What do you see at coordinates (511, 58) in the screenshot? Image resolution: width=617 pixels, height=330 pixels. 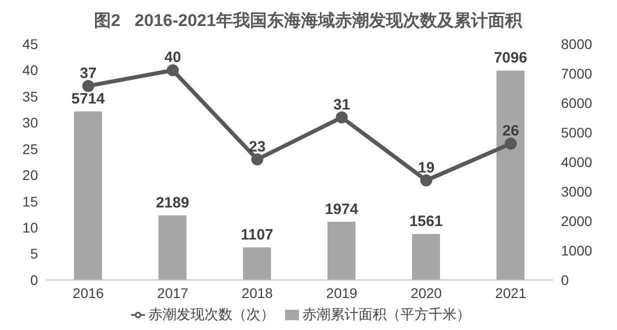 I see `data-label: 7096` at bounding box center [511, 58].